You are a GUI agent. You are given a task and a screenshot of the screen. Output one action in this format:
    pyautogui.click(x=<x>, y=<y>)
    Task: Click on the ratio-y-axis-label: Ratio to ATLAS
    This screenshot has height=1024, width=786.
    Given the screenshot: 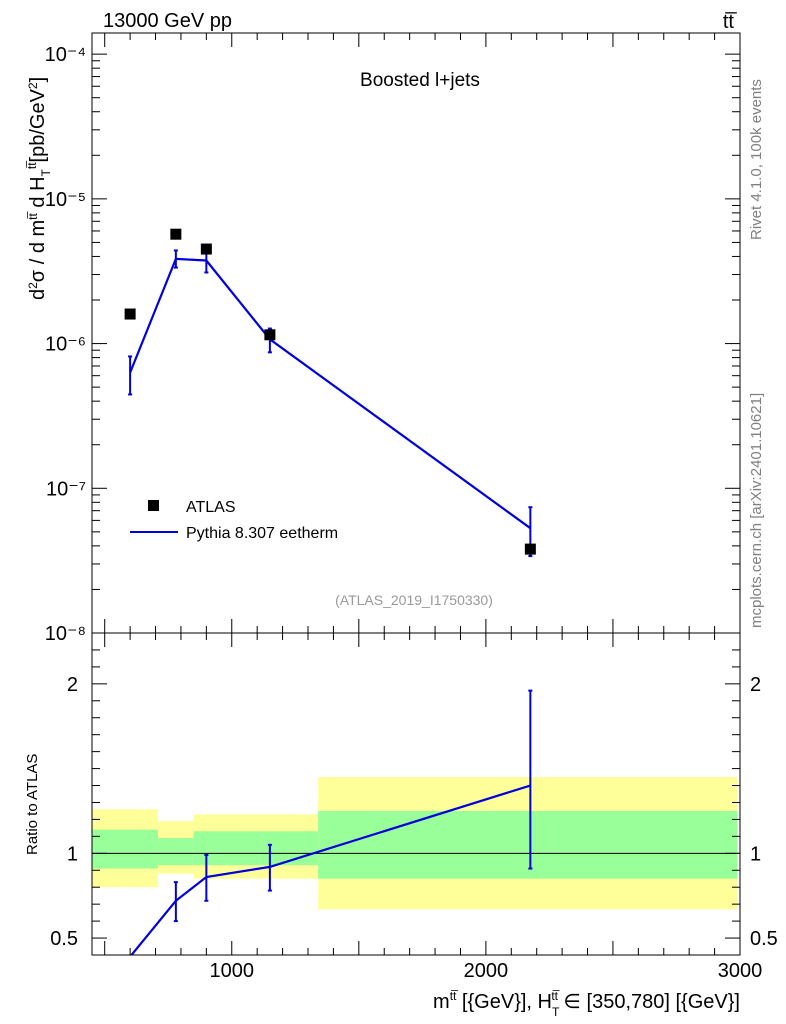 What is the action you would take?
    pyautogui.click(x=32, y=804)
    